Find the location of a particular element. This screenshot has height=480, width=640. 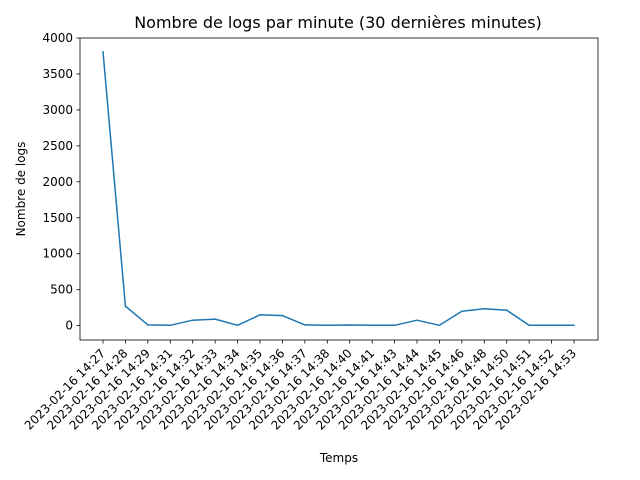

y-tick-label: 4000 is located at coordinates (57, 38).